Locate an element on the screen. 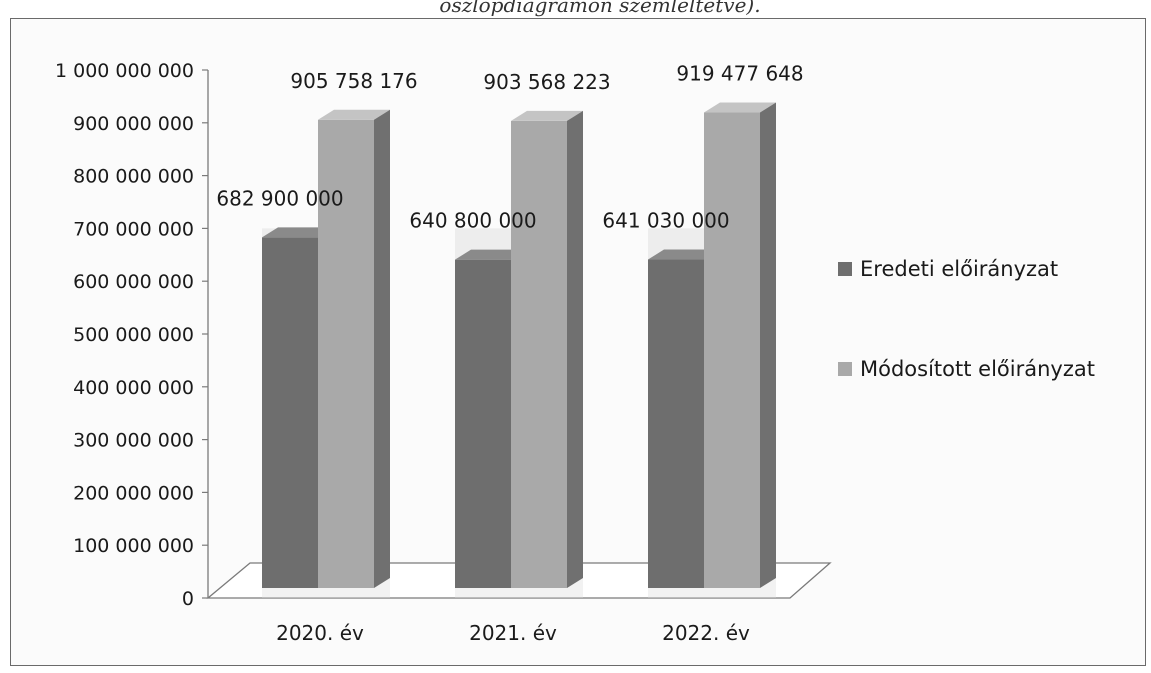 This screenshot has width=1151, height=673. x-tick-label: 2020. év is located at coordinates (320, 633).